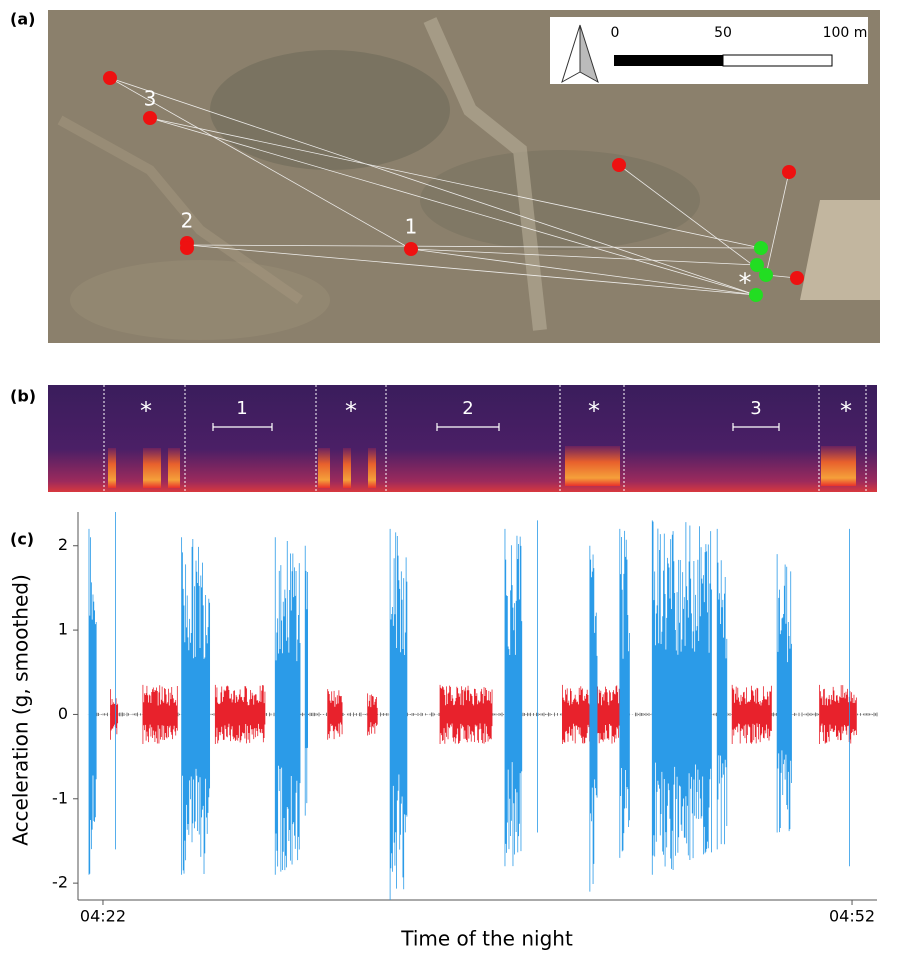 The width and height of the screenshot is (897, 957). Describe the element at coordinates (22, 539) in the screenshot. I see `panel-label: (c)` at that location.